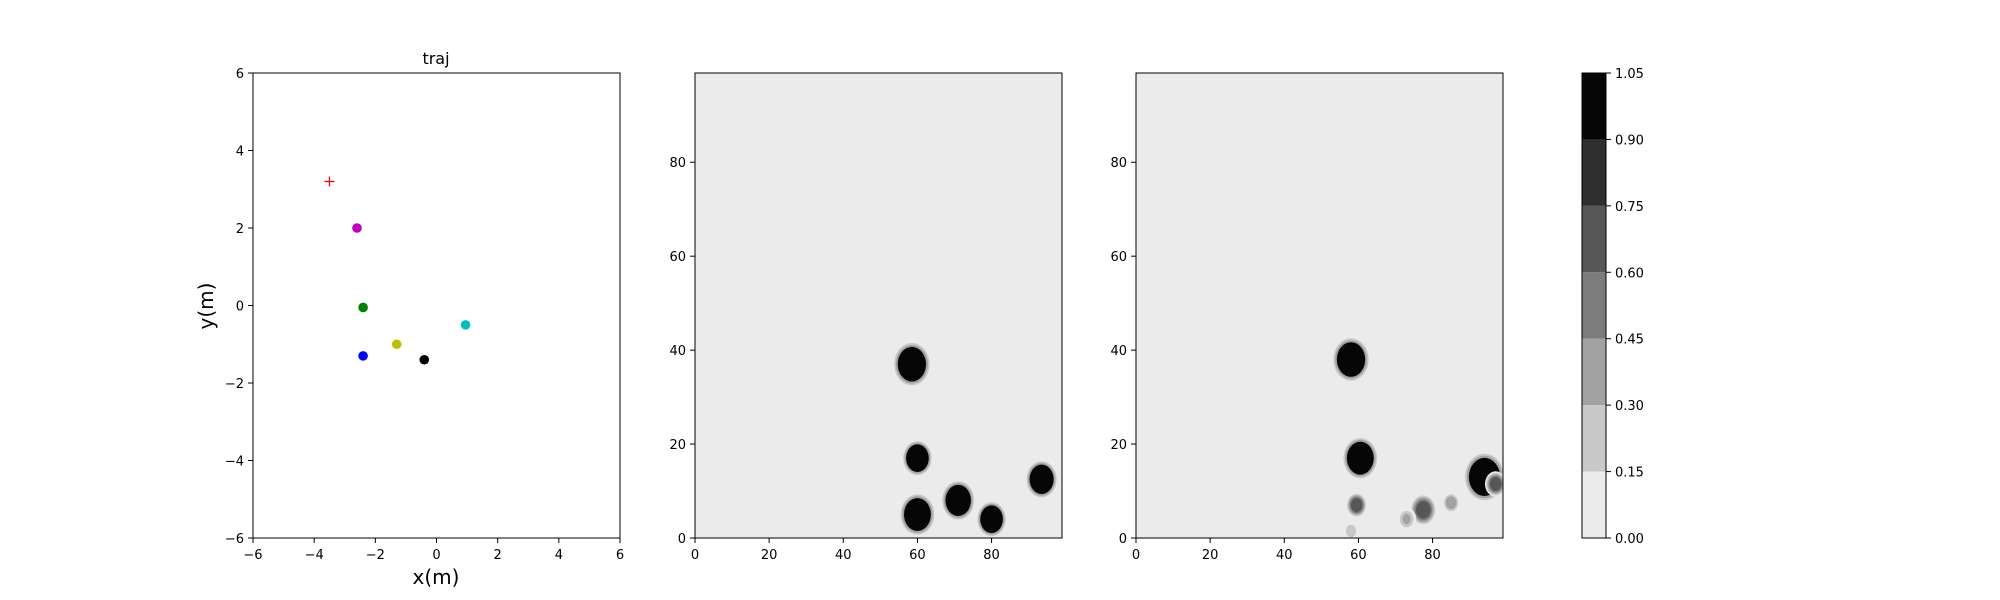 The image size is (2000, 600). What do you see at coordinates (314, 555) in the screenshot?
I see `traj-x-tick-label: −4` at bounding box center [314, 555].